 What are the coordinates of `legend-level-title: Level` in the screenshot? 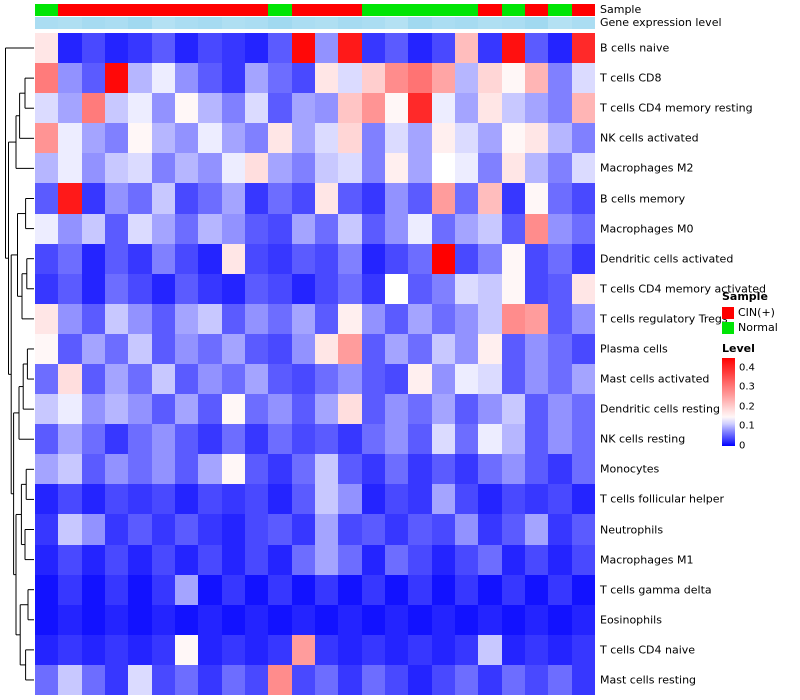 It's located at (738, 348).